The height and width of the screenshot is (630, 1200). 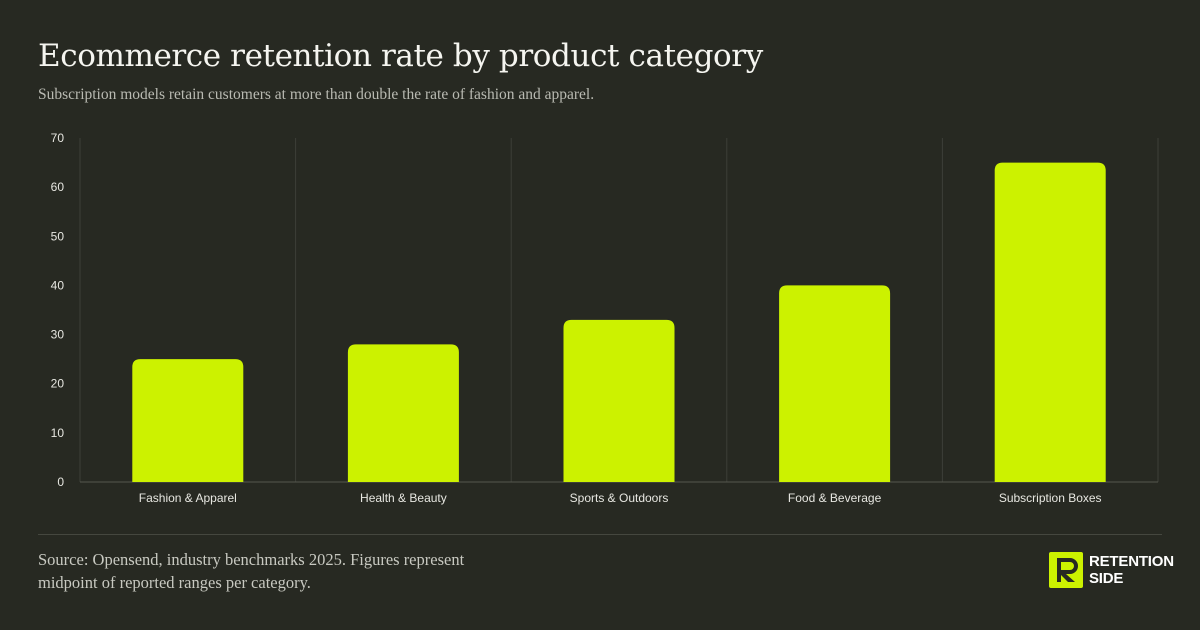 I want to click on y-tick-label: 10, so click(x=58, y=433).